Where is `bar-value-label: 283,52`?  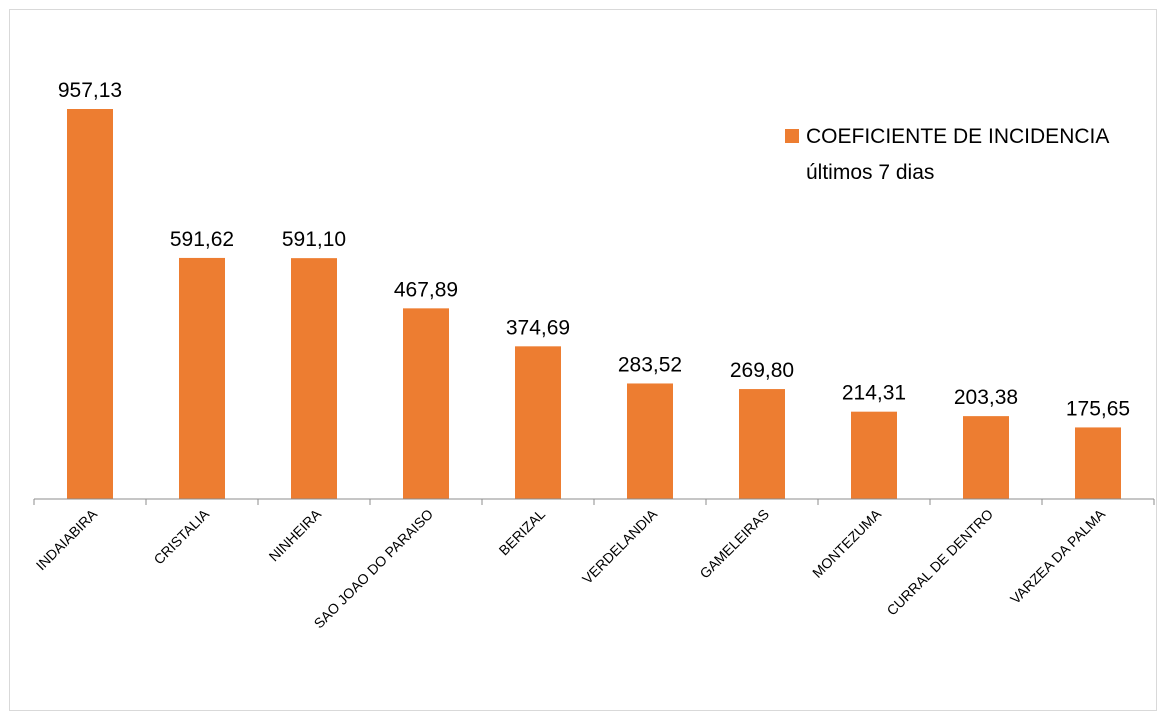 bar-value-label: 283,52 is located at coordinates (650, 364).